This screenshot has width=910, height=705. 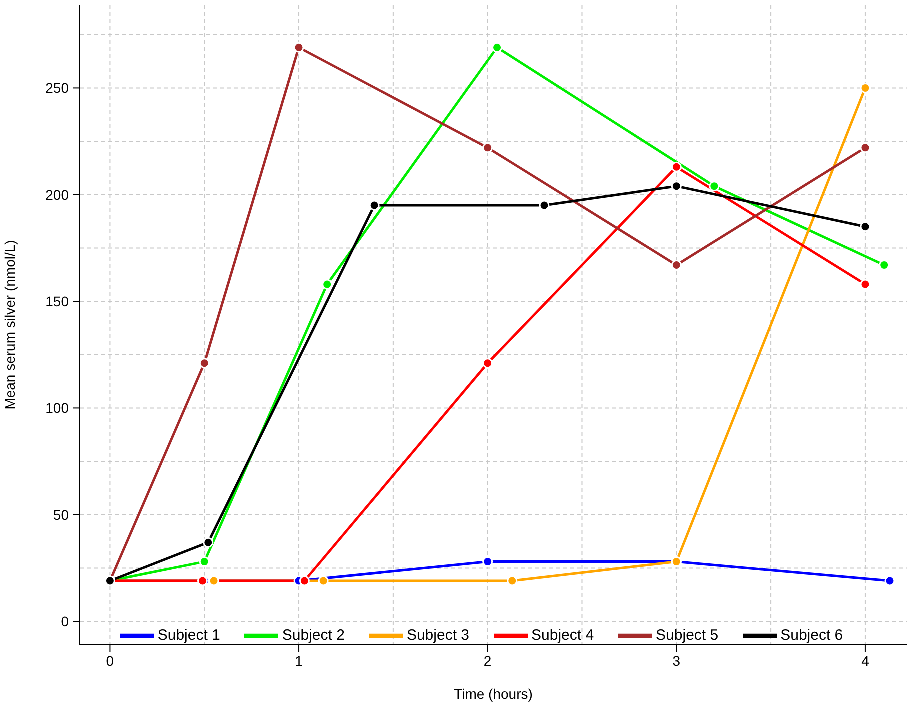 I want to click on legend-label: Subject 5, so click(x=687, y=635).